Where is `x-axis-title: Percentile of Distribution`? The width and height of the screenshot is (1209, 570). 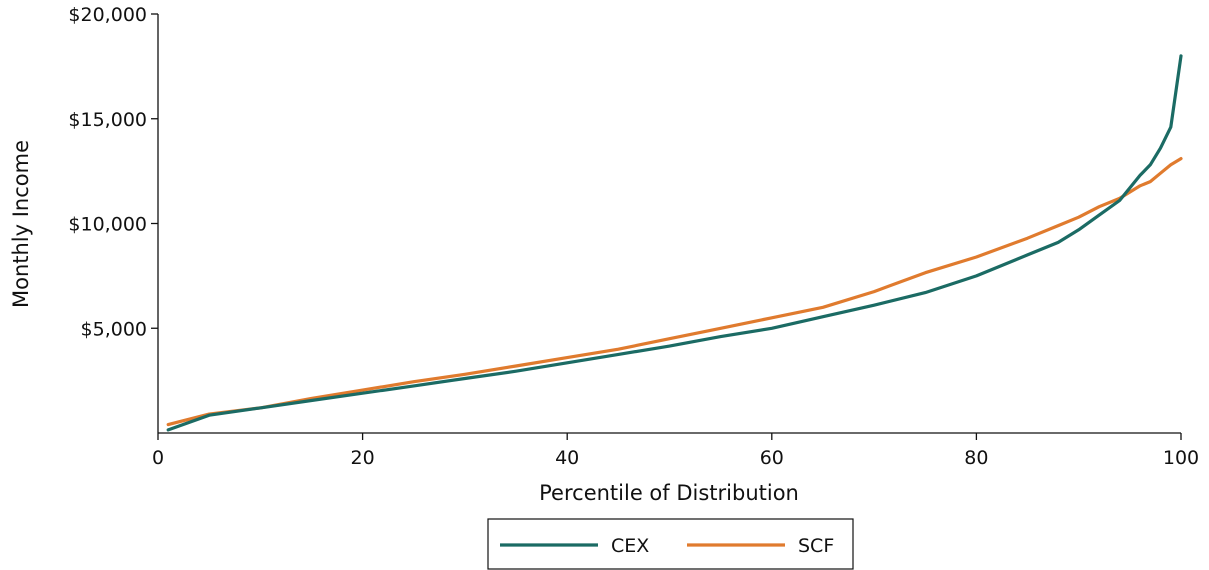
x-axis-title: Percentile of Distribution is located at coordinates (669, 493).